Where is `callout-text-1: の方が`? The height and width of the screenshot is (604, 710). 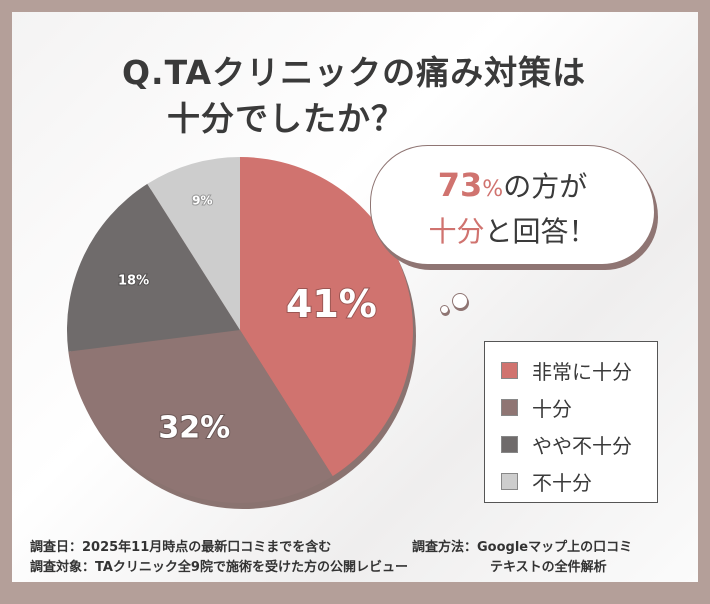
callout-text-1: の方が is located at coordinates (545, 186).